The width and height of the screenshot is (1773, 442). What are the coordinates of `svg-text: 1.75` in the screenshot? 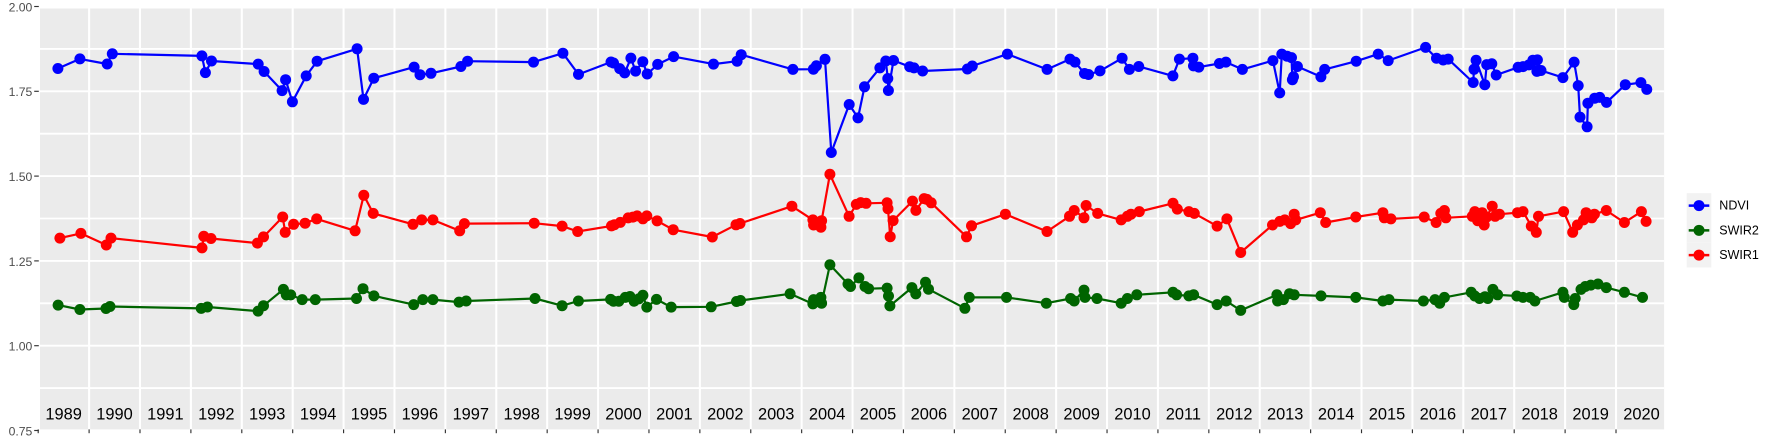 It's located at (21, 92).